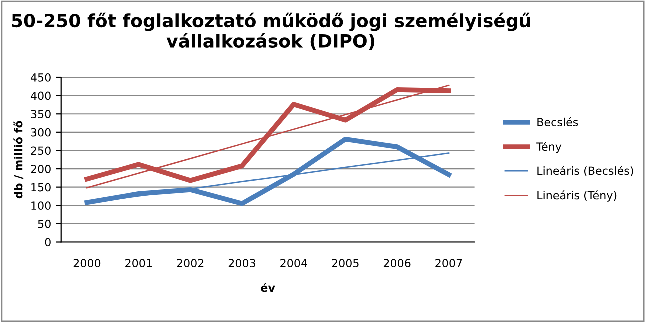 This screenshot has height=323, width=646. I want to click on y-tick-label: 350, so click(41, 114).